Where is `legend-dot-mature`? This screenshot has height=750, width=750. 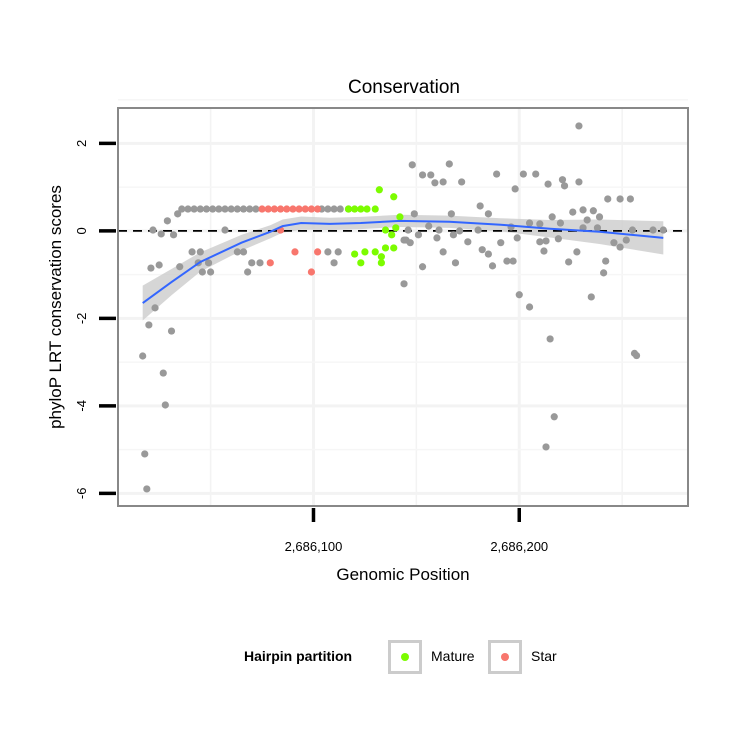
legend-dot-mature is located at coordinates (405, 657).